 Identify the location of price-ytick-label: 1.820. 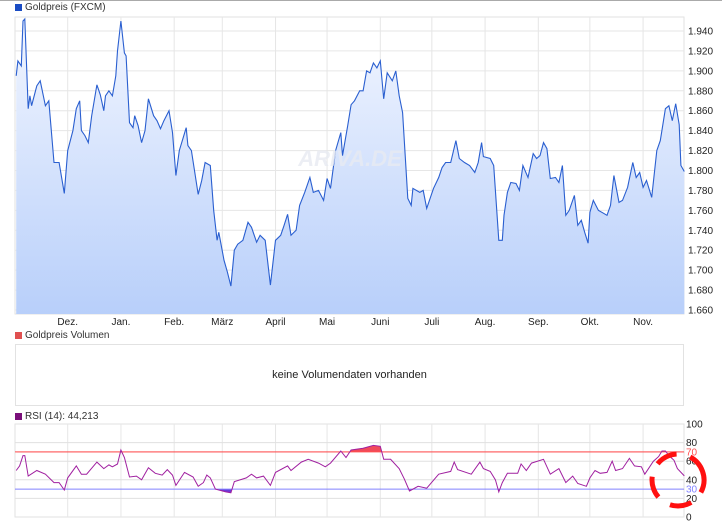
(700, 151).